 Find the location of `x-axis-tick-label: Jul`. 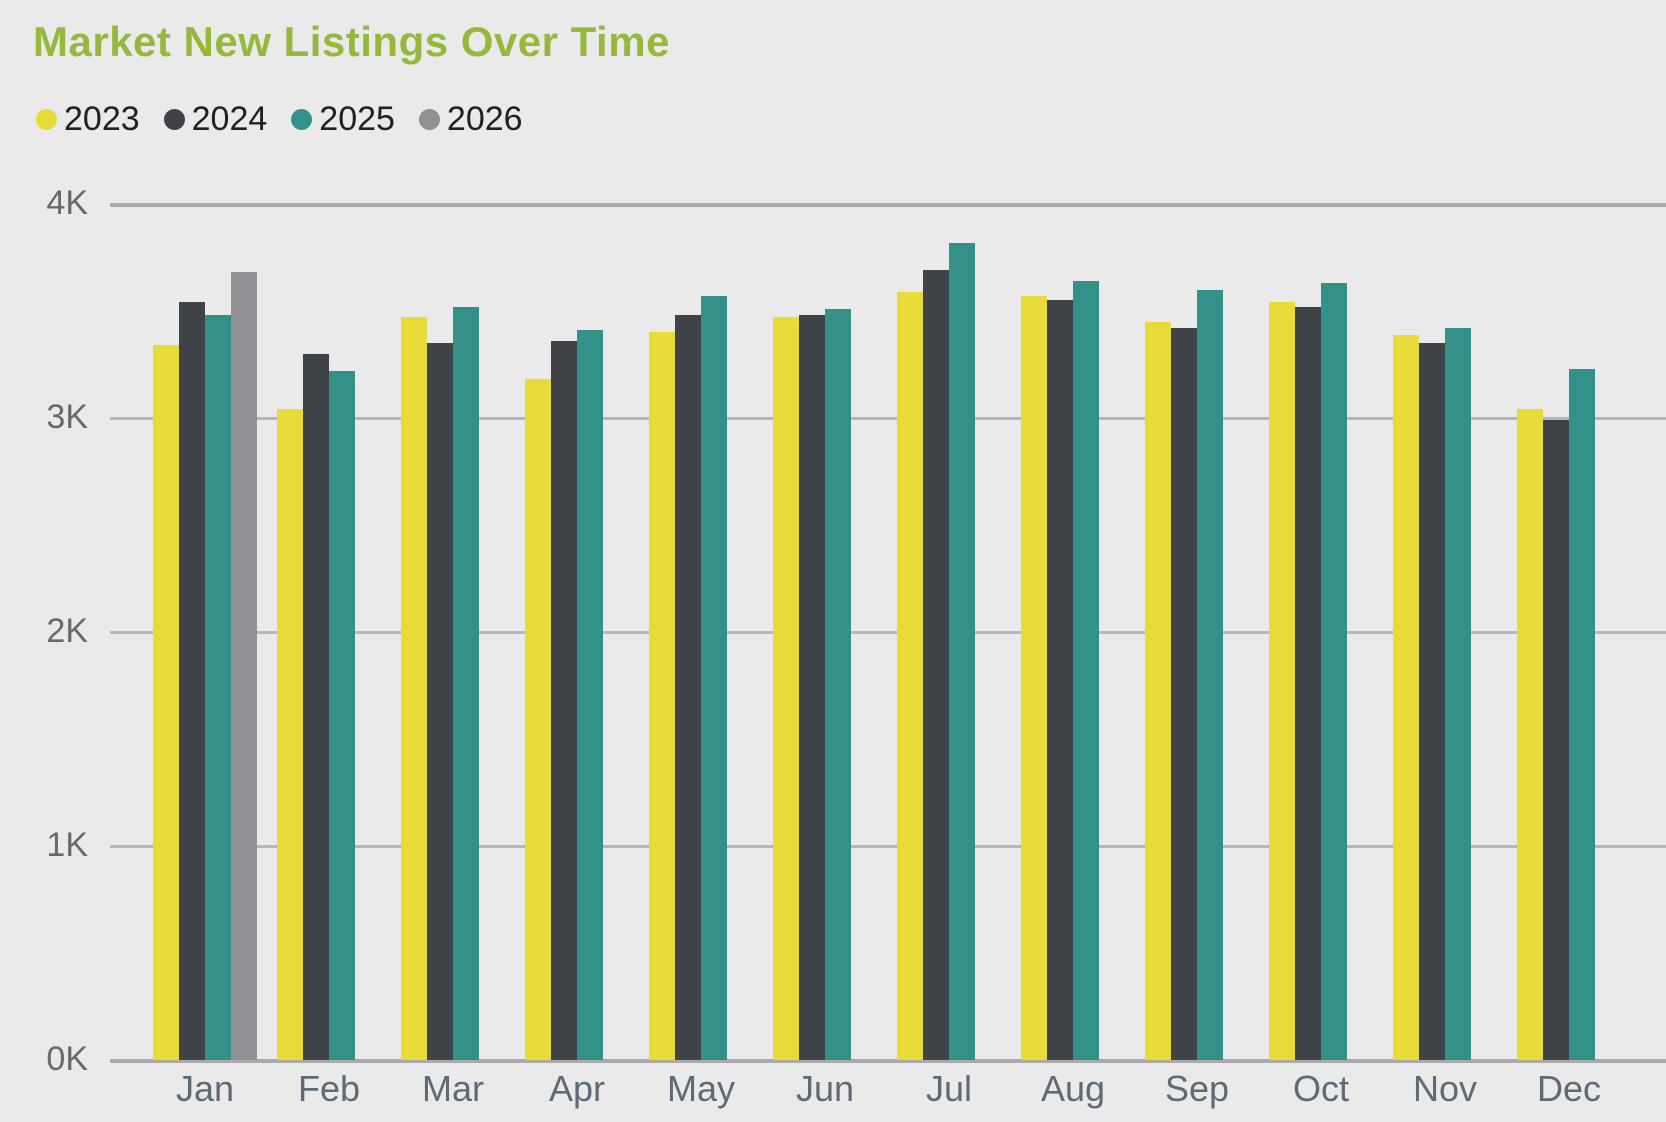

x-axis-tick-label: Jul is located at coordinates (949, 1088).